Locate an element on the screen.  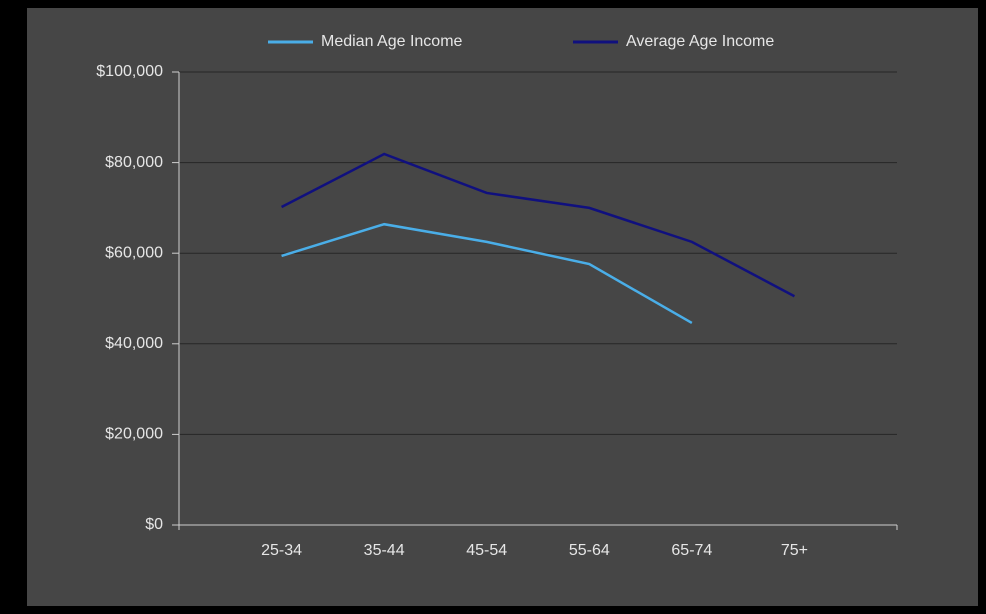
x-tick-label: 65-74 is located at coordinates (691, 550).